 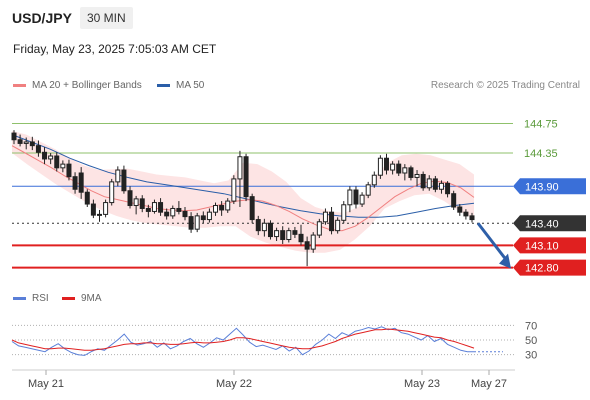 I want to click on rsi-tick-70: 70, so click(x=531, y=326).